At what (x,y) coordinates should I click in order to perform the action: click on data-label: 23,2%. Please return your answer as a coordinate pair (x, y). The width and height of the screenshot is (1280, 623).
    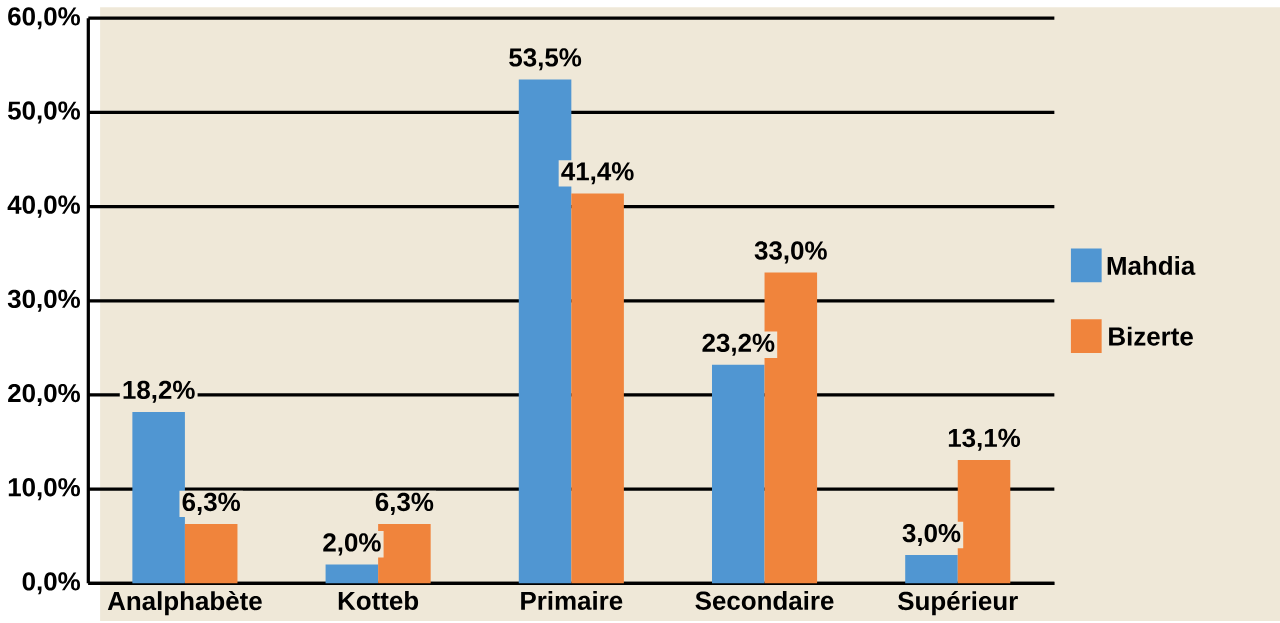
    Looking at the image, I should click on (738, 344).